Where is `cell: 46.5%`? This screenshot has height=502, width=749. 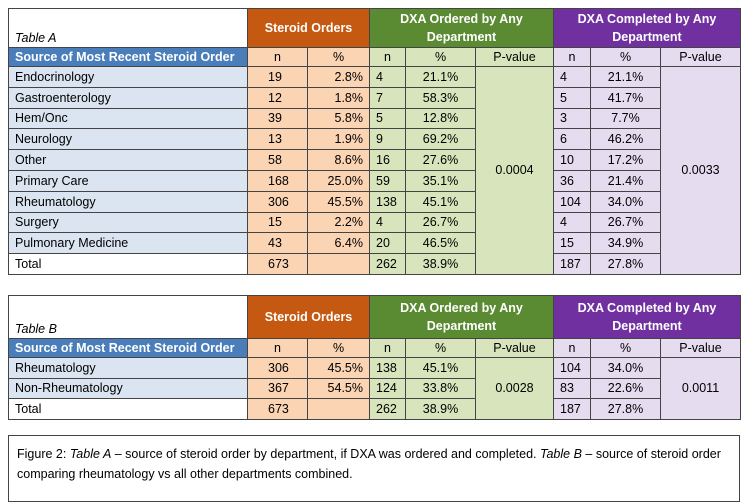 cell: 46.5% is located at coordinates (440, 243).